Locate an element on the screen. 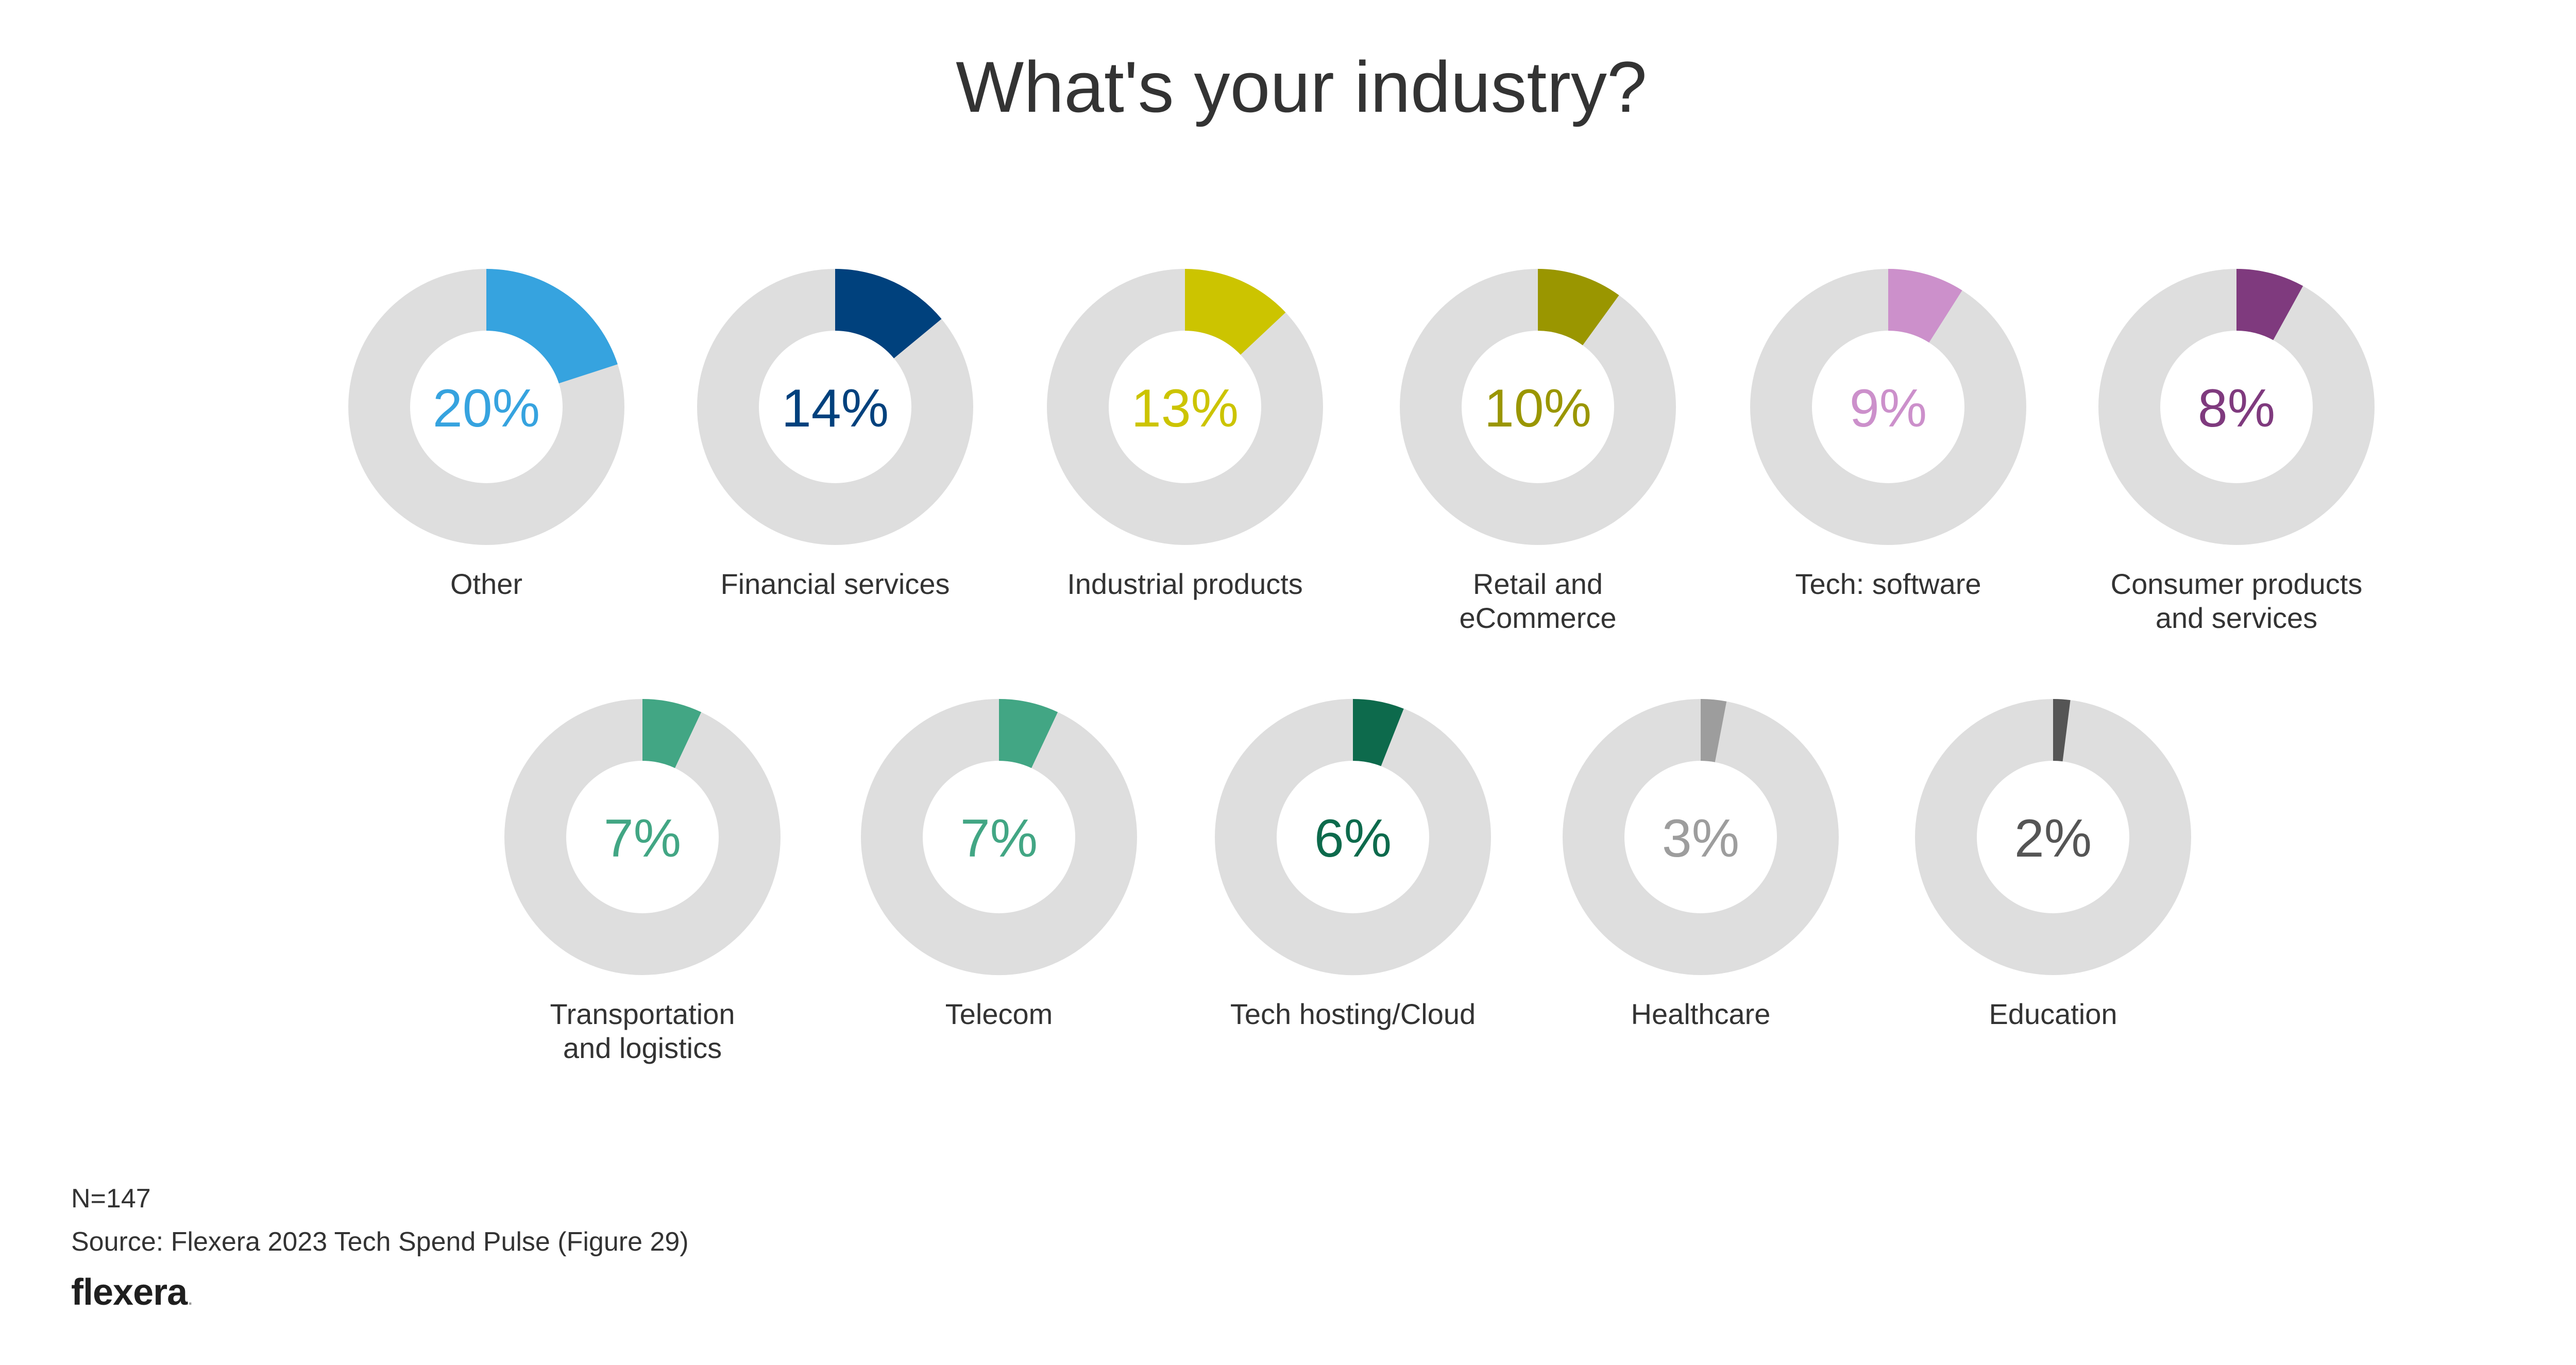  donut-track-education is located at coordinates (2053, 837).